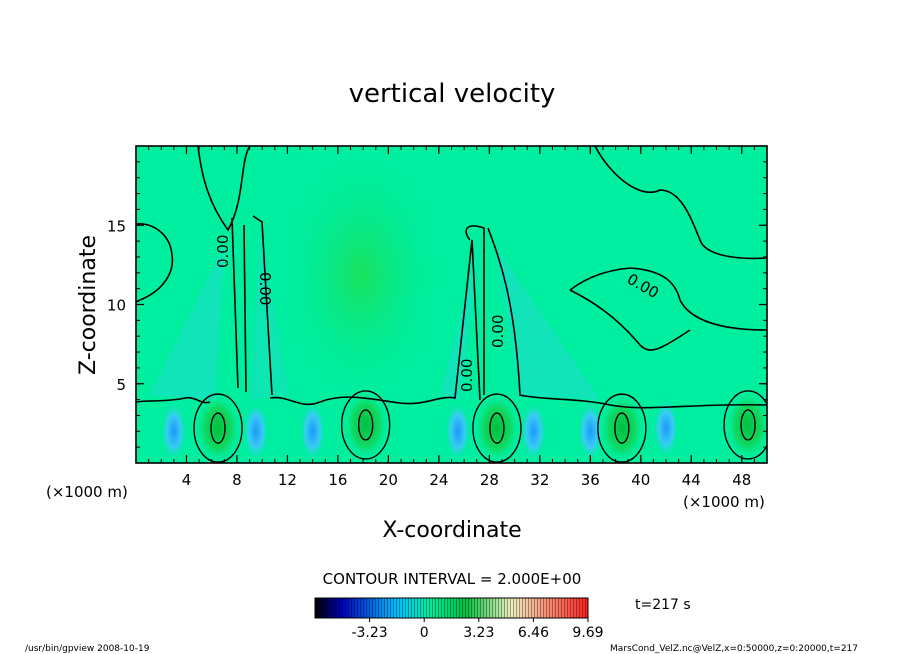 The height and width of the screenshot is (654, 904). Describe the element at coordinates (287, 480) in the screenshot. I see `x-tick-label: 12` at that location.